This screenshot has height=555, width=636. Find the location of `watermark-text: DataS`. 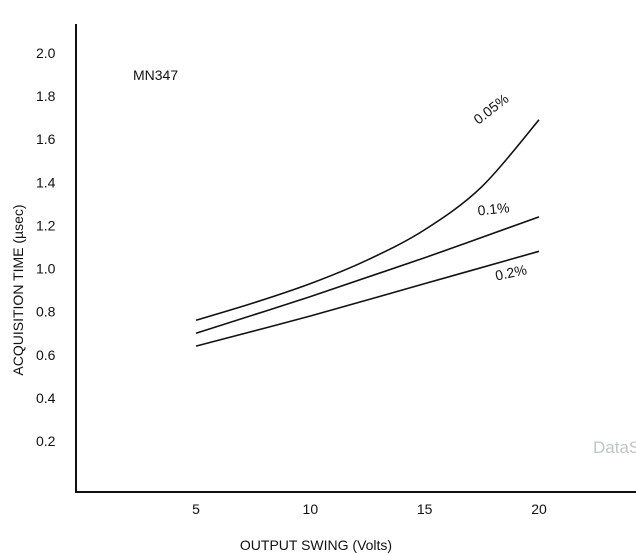

watermark-text: DataS is located at coordinates (614, 447).